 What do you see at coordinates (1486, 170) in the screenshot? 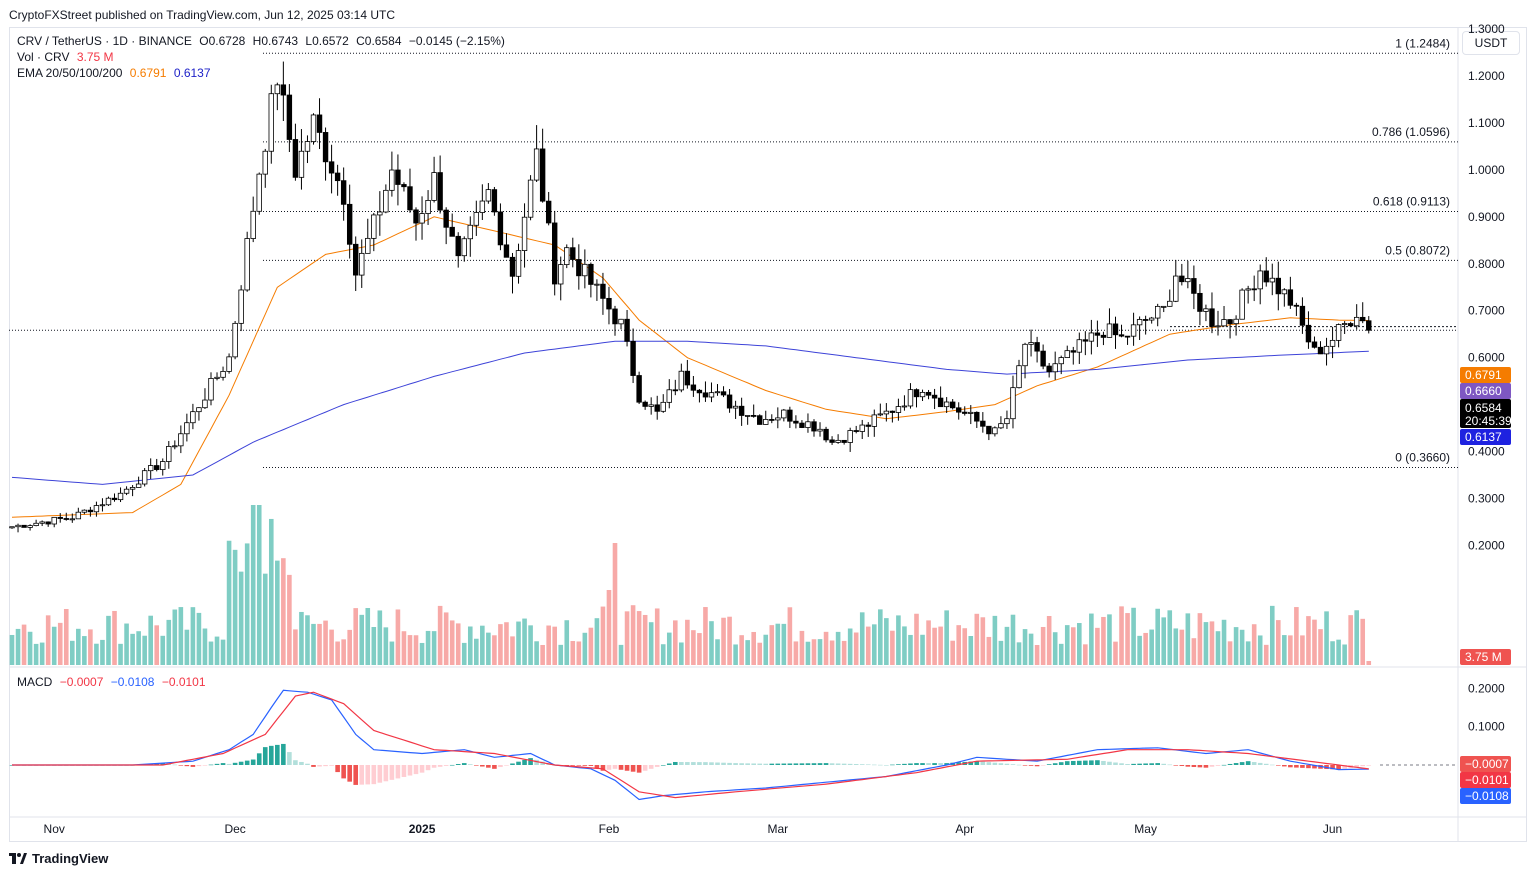
I see `price-axis-label: 1.0000` at bounding box center [1486, 170].